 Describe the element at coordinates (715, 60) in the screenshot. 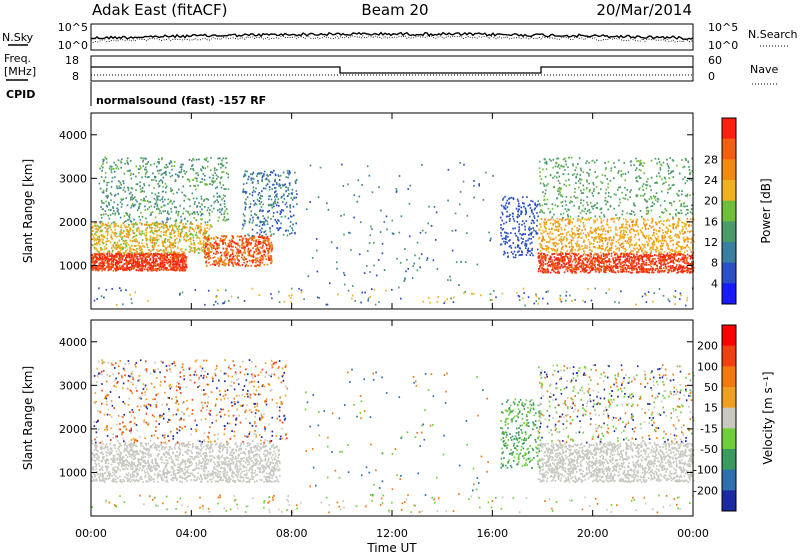

I see `nave-tick-top: 60` at that location.